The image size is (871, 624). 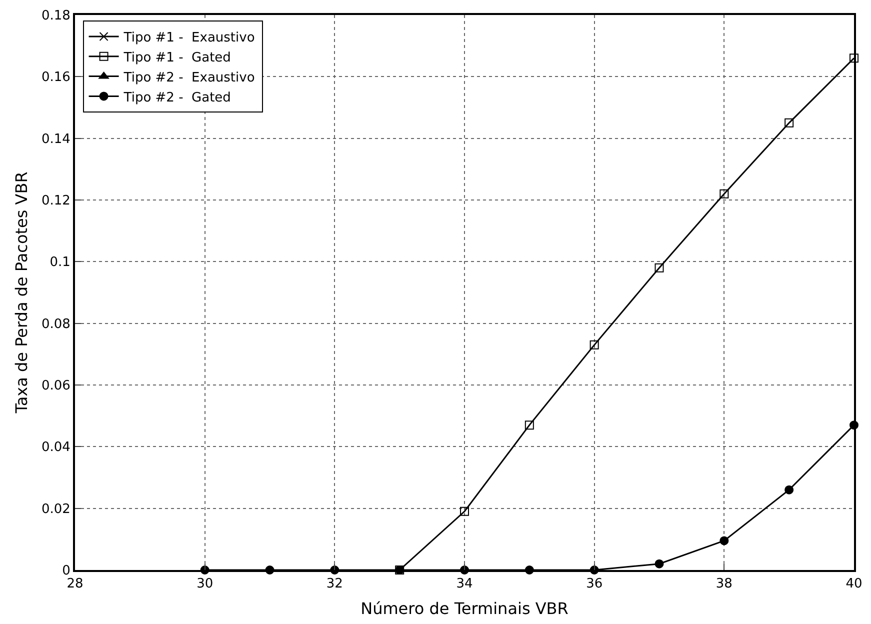 What do you see at coordinates (55, 509) in the screenshot?
I see `y-tick-label: 0.02` at bounding box center [55, 509].